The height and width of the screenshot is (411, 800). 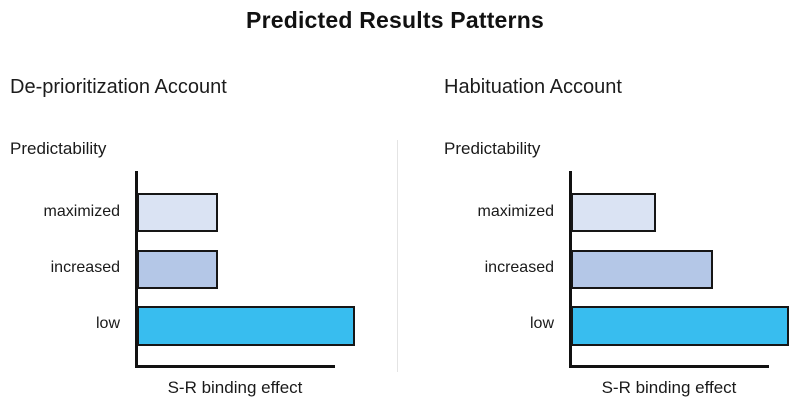 I want to click on panel-divider-line, so click(x=397, y=256).